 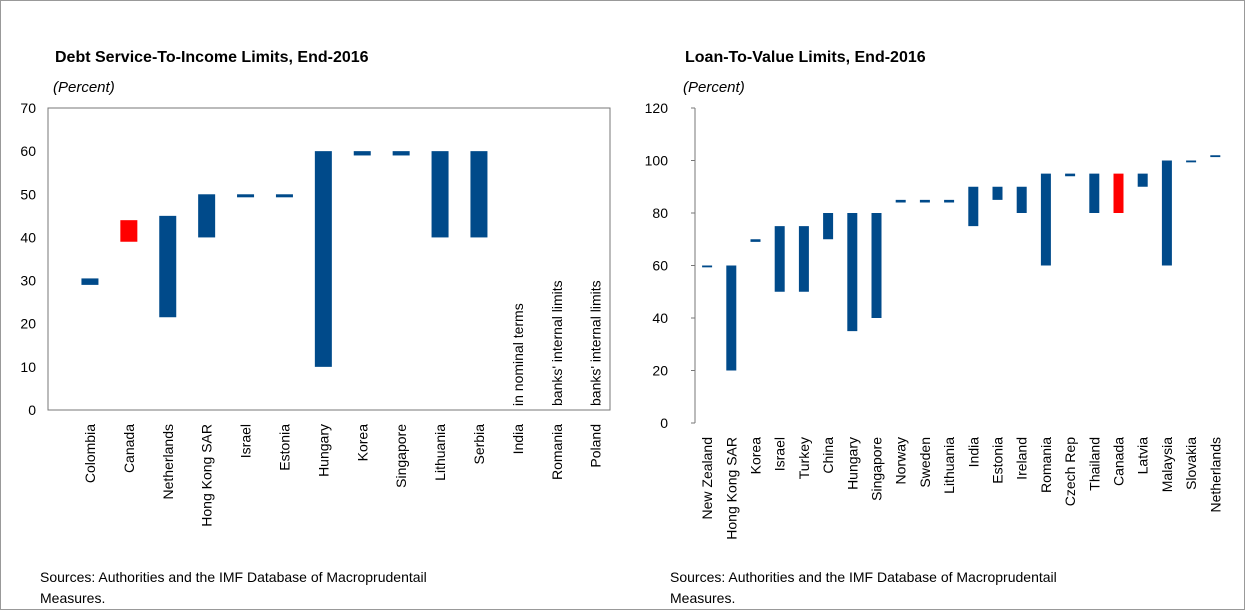 I want to click on x-tick-label: New Zealand, so click(x=707, y=478).